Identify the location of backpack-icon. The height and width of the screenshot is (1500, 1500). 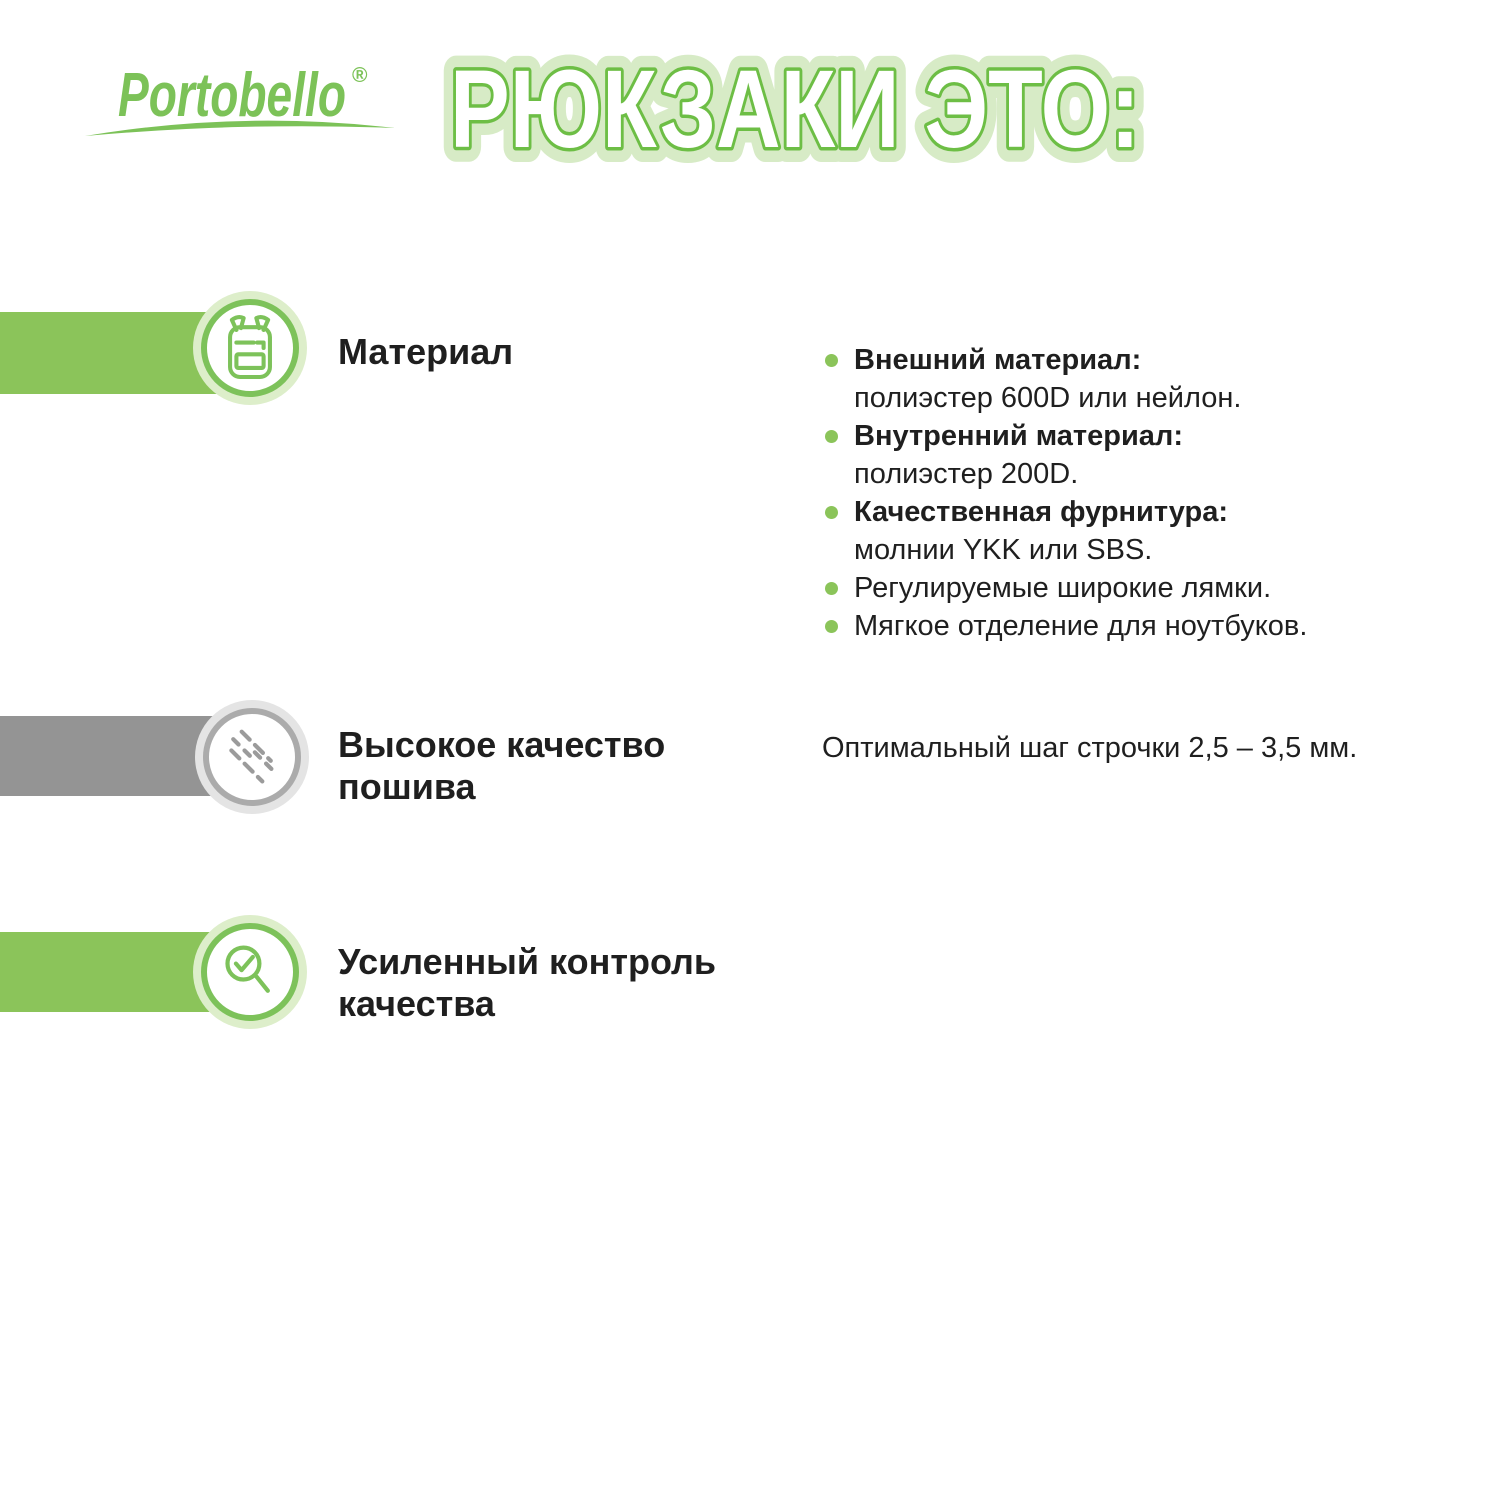
(250, 347).